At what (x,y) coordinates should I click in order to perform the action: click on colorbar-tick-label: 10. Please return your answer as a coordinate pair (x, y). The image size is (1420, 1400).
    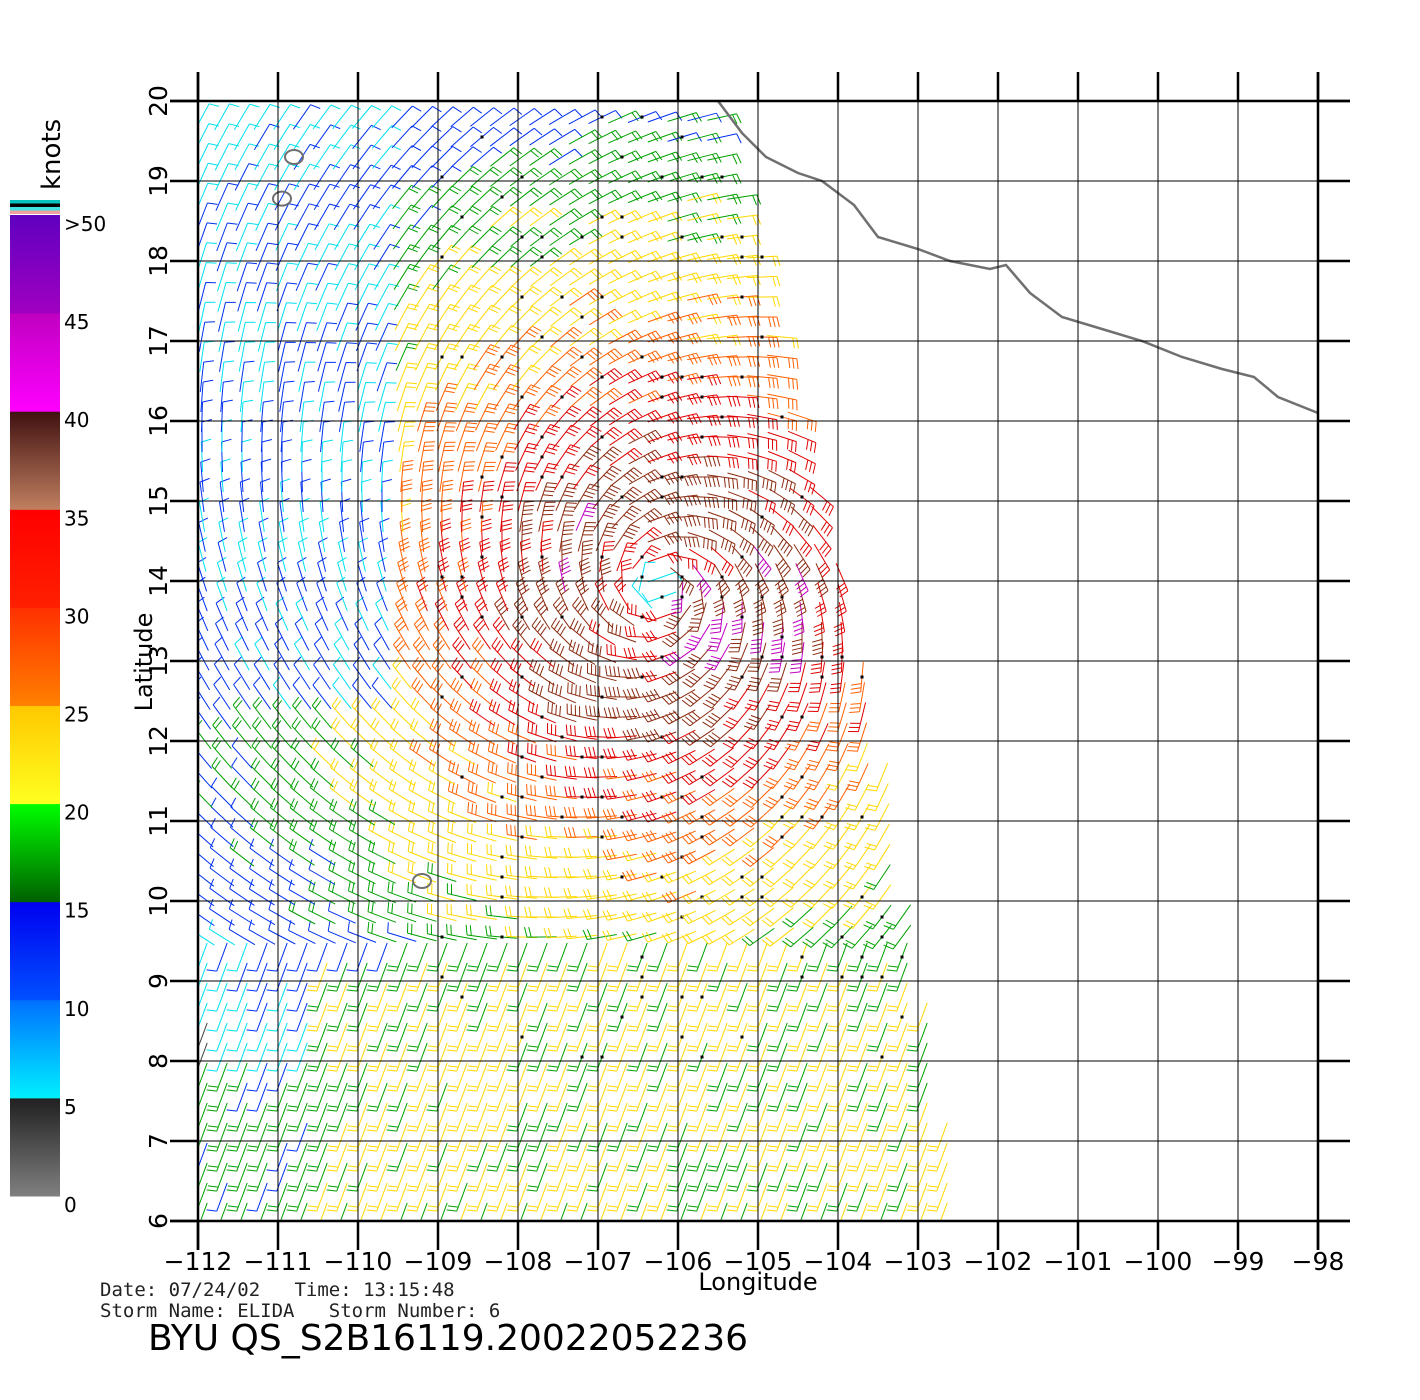
    Looking at the image, I should click on (76, 1009).